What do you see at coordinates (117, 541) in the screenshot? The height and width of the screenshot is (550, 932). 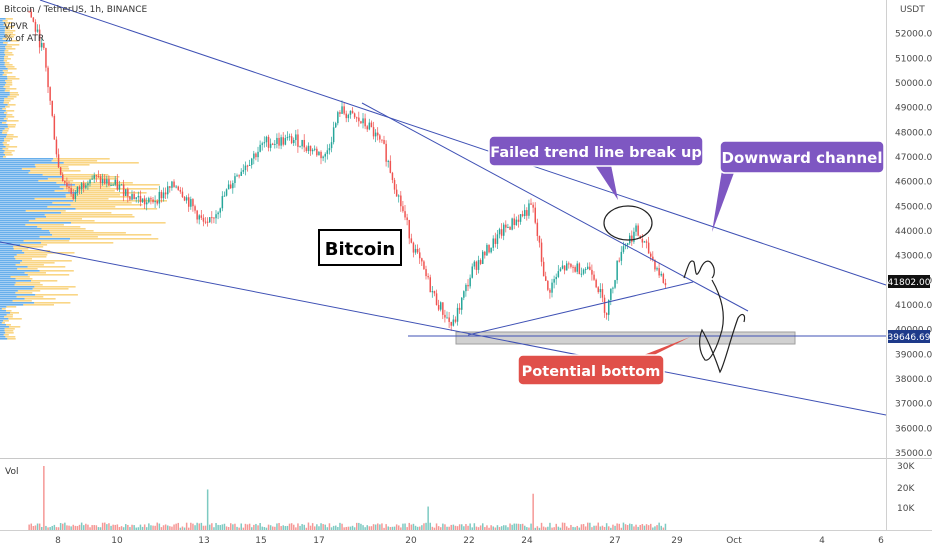 I see `time-tick-label: 10` at bounding box center [117, 541].